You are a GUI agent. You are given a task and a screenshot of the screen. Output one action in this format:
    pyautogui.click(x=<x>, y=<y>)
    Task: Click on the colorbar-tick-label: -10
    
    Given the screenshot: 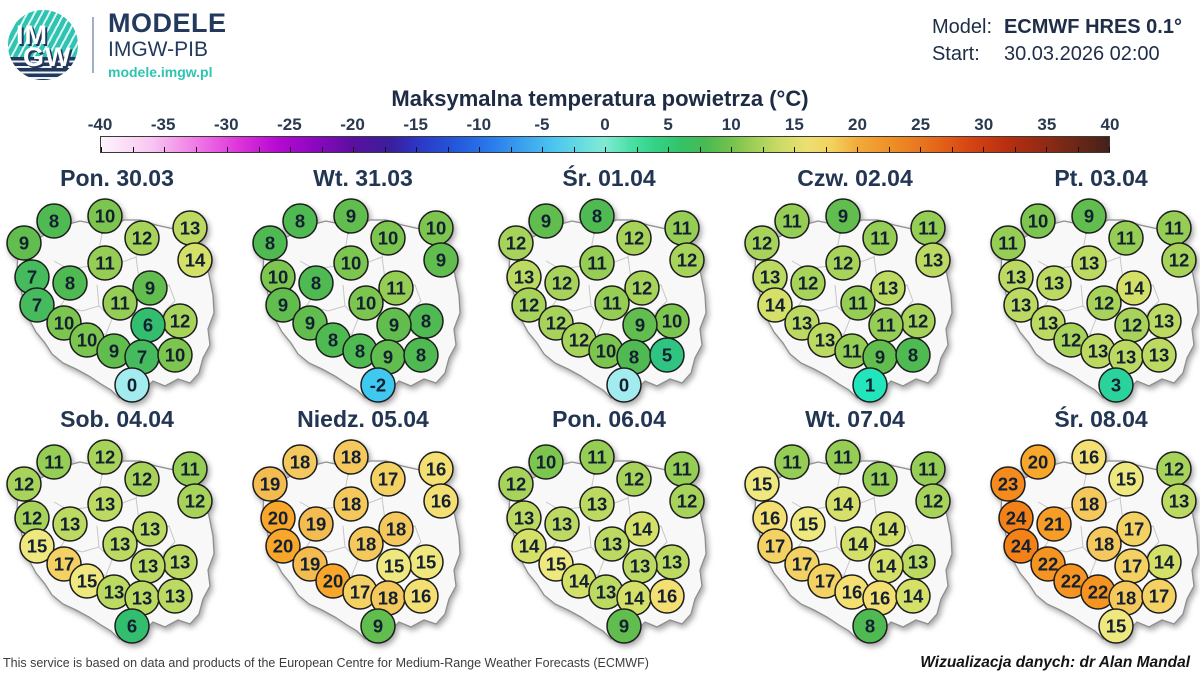 What is the action you would take?
    pyautogui.click(x=479, y=125)
    